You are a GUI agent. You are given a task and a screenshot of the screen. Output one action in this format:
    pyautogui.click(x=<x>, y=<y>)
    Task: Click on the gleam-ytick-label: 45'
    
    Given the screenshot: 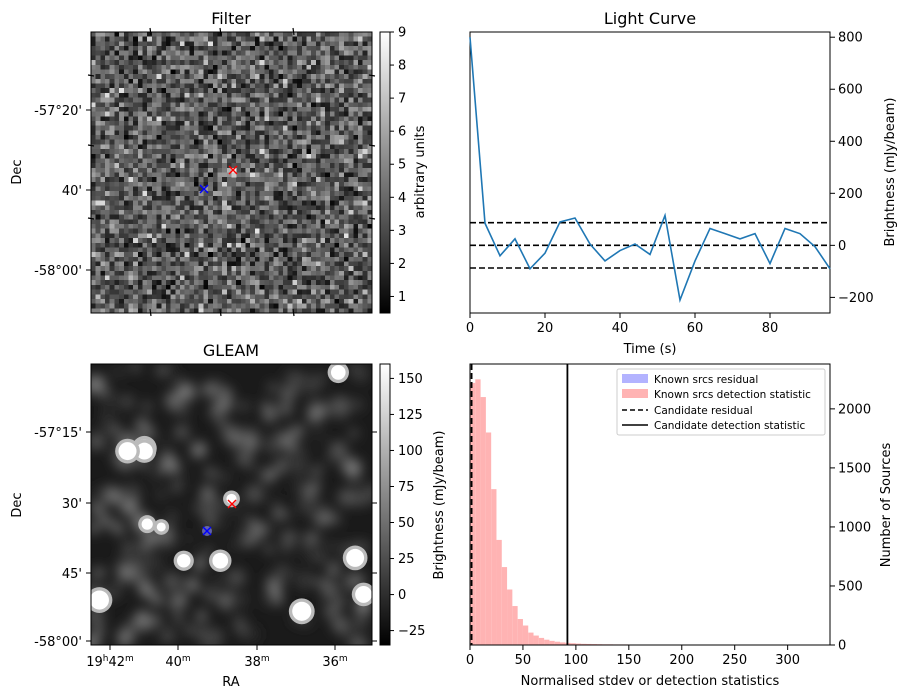 What is the action you would take?
    pyautogui.click(x=72, y=574)
    